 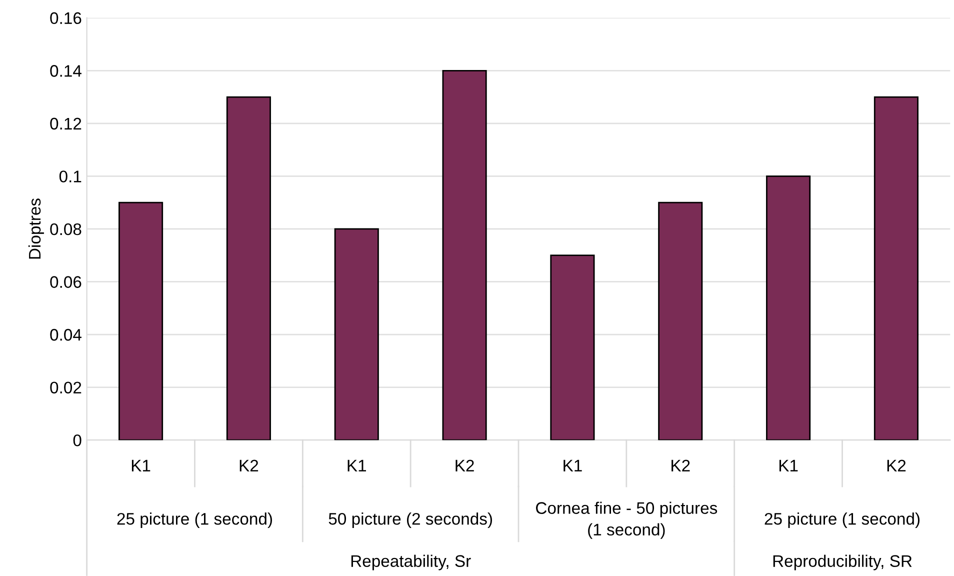 What do you see at coordinates (66, 388) in the screenshot?
I see `y-tick-label: 0.02` at bounding box center [66, 388].